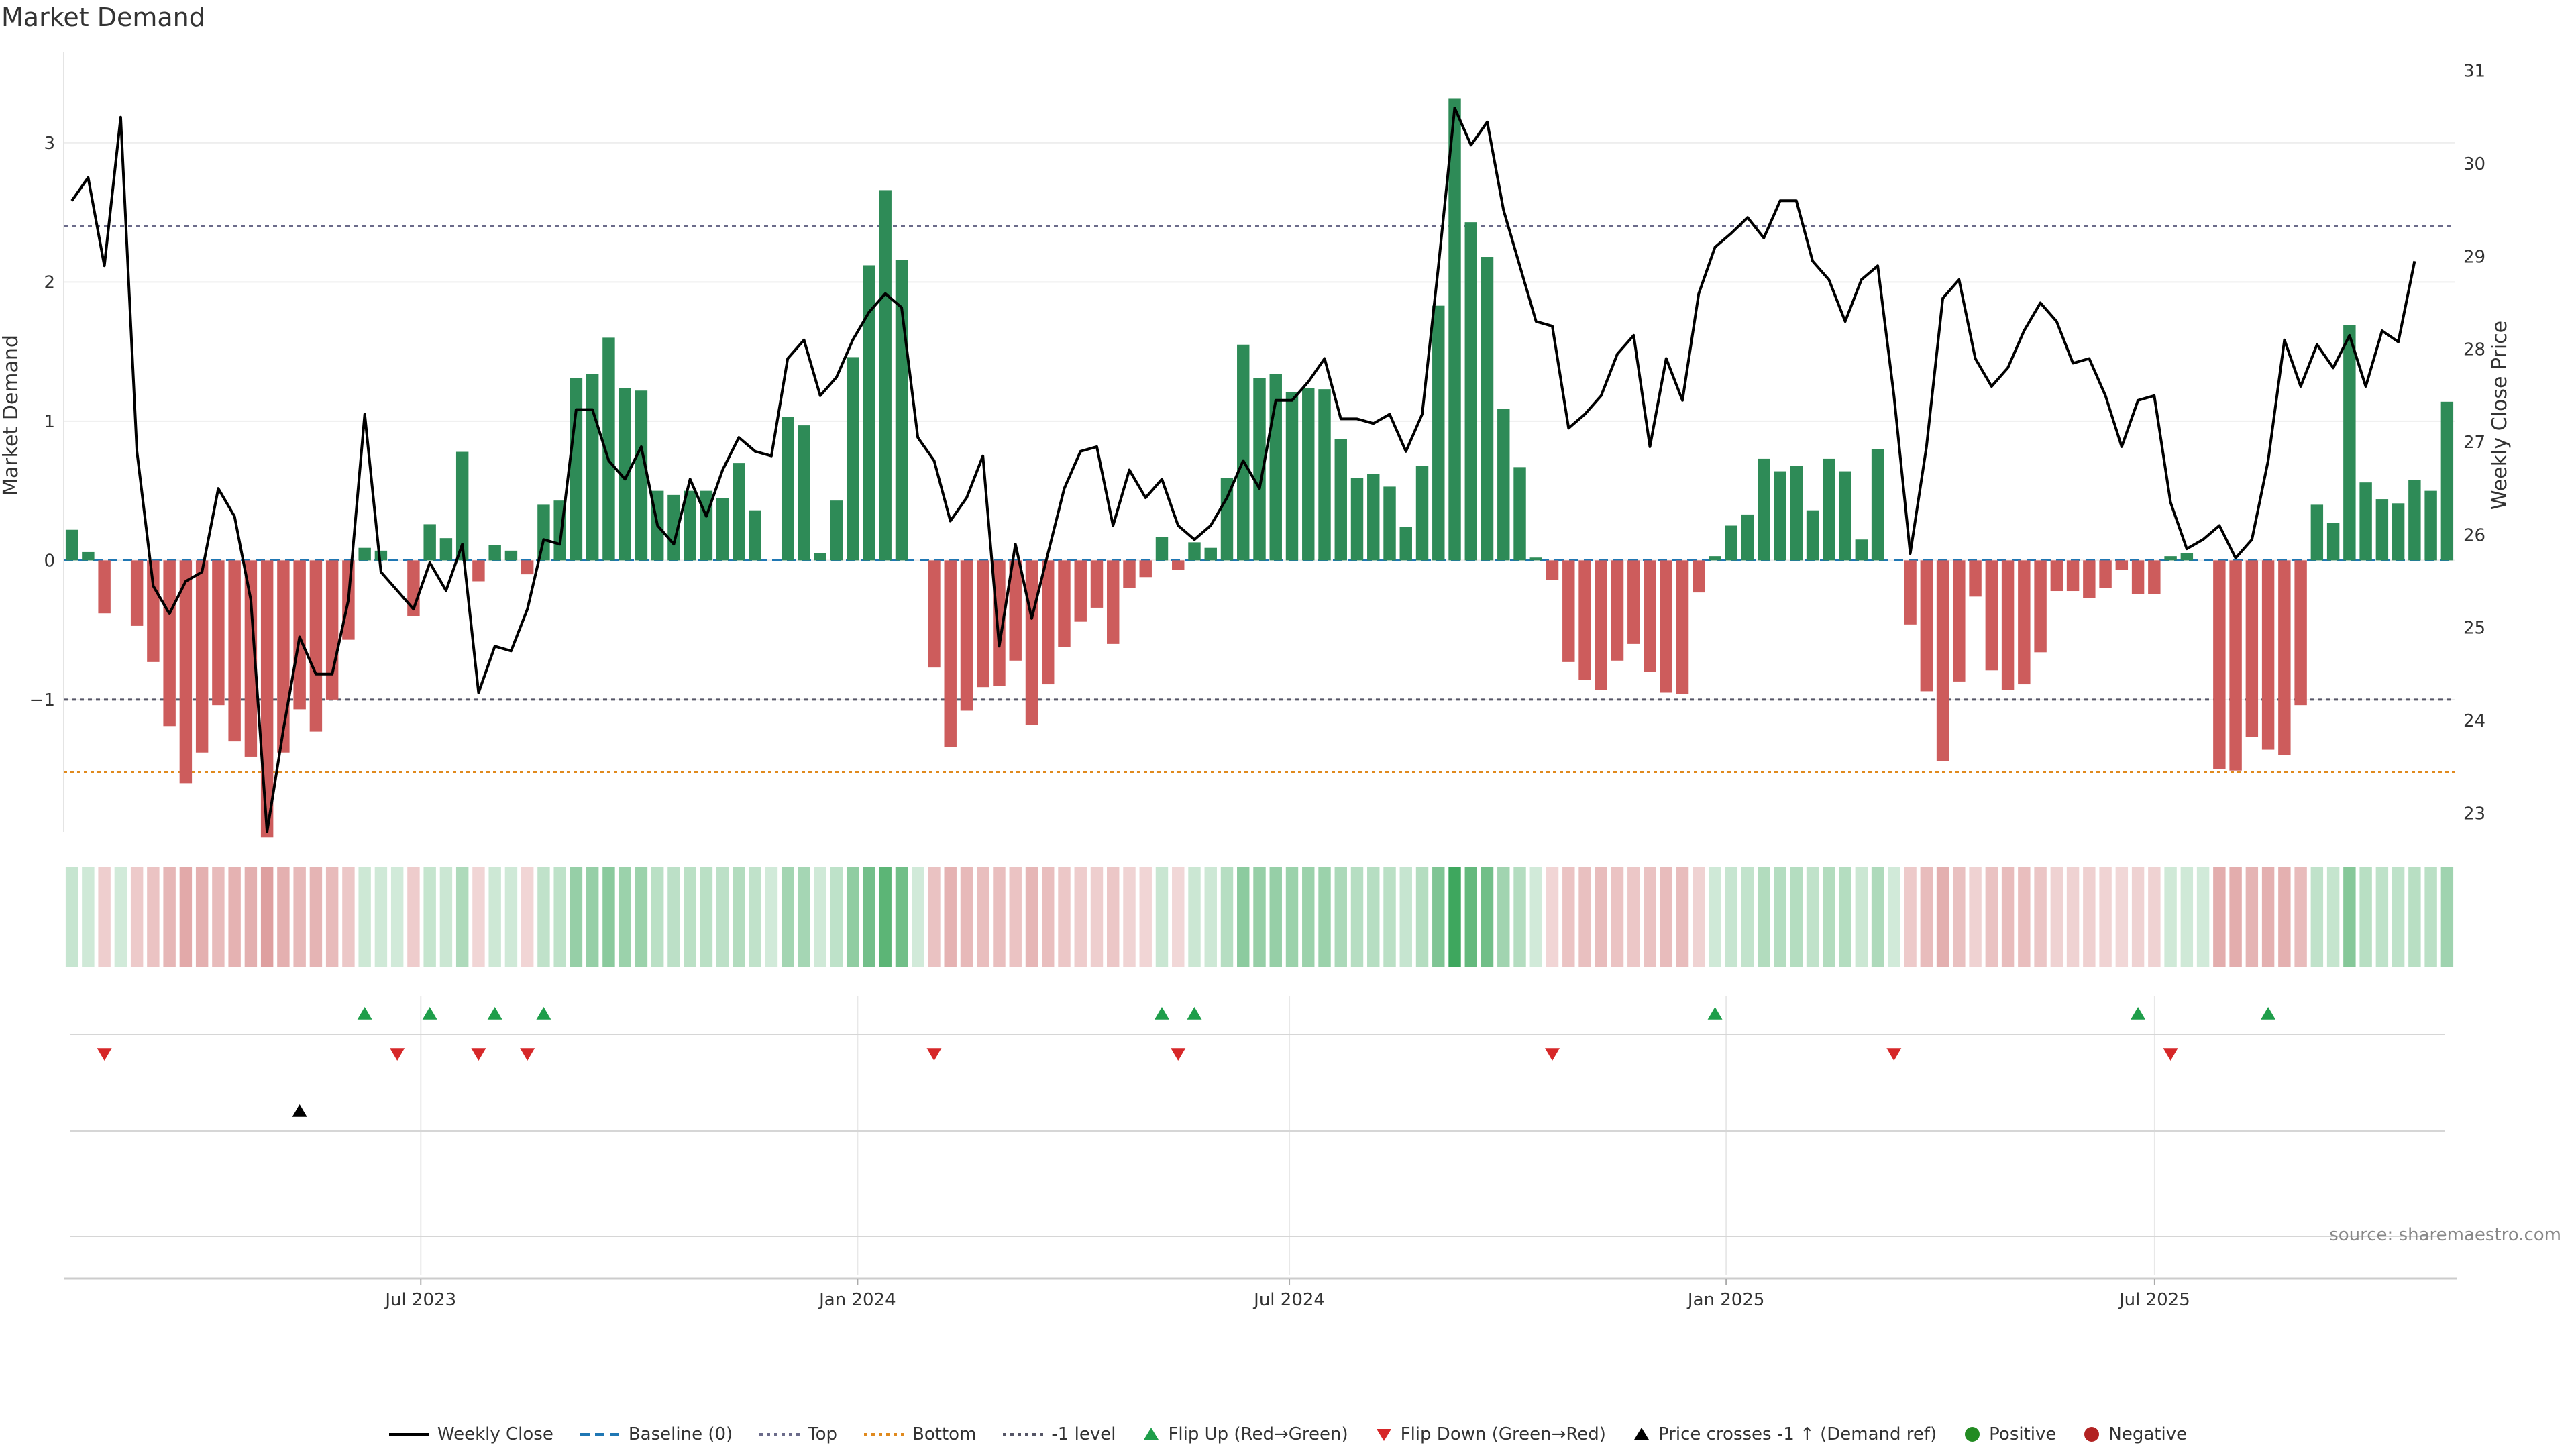 This screenshot has width=2576, height=1449. Describe the element at coordinates (2474, 814) in the screenshot. I see `y-right-tick-label-0: 23` at that location.